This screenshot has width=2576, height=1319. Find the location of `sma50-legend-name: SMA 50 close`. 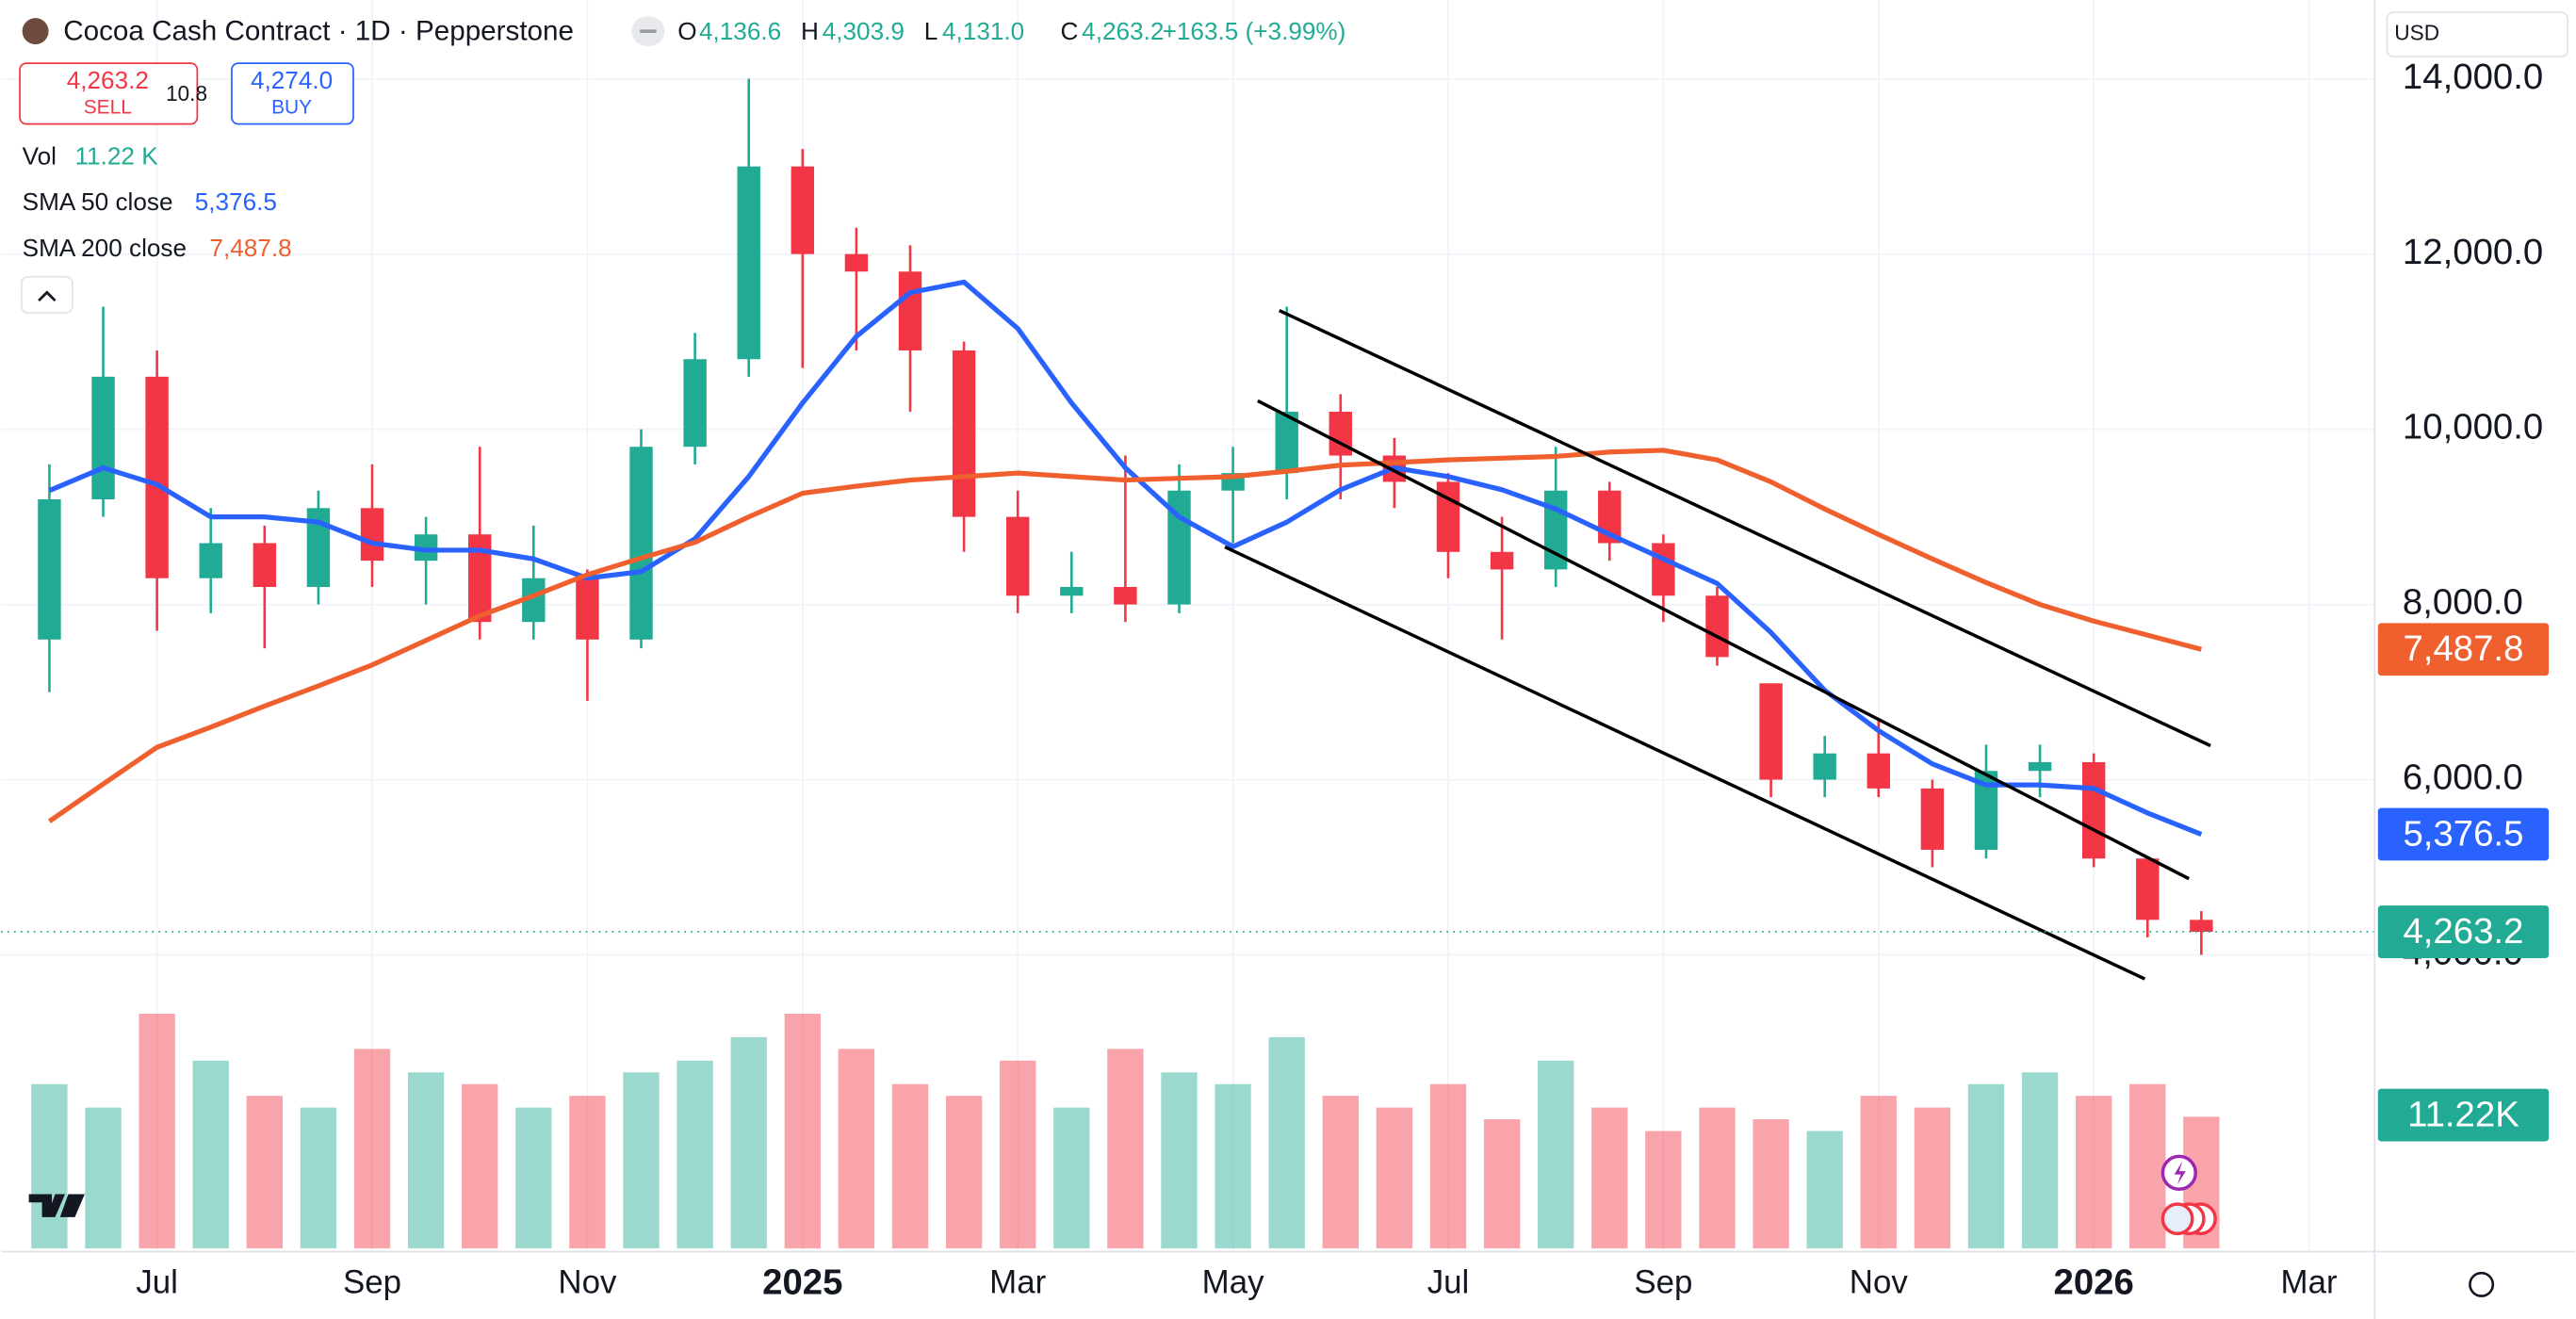

sma50-legend-name: SMA 50 close is located at coordinates (98, 201).